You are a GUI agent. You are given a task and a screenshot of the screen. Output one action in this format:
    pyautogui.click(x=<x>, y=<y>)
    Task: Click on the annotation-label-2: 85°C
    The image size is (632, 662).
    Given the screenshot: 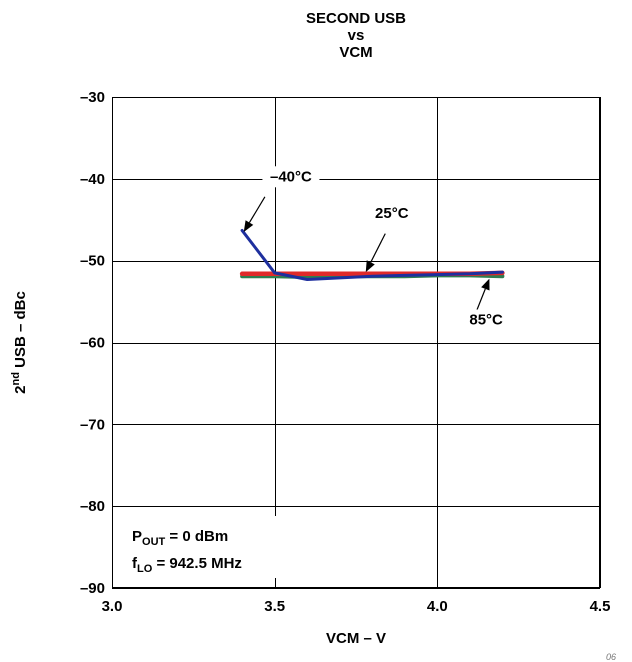 What is the action you would take?
    pyautogui.click(x=486, y=319)
    